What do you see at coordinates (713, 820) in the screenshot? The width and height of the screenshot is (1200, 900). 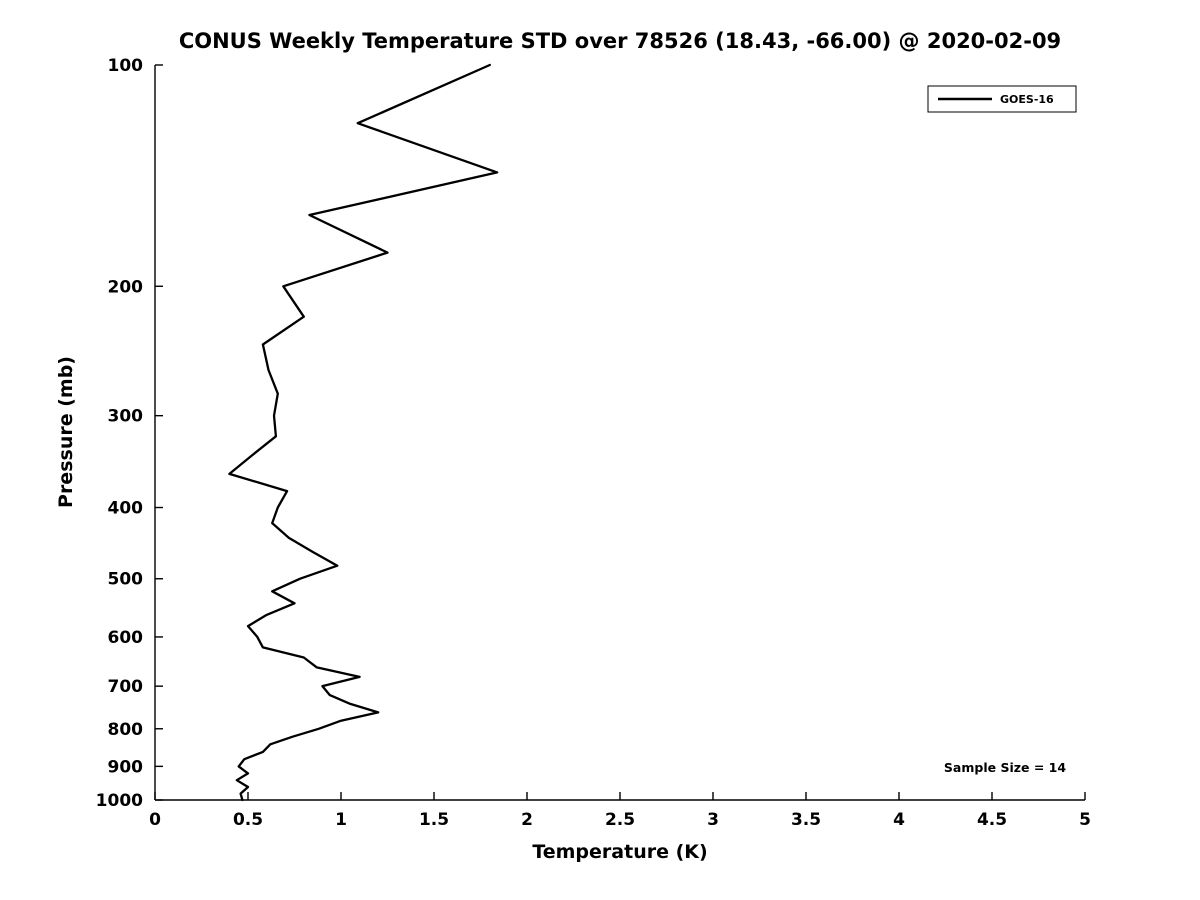 I see `x-tick-label: 3` at bounding box center [713, 820].